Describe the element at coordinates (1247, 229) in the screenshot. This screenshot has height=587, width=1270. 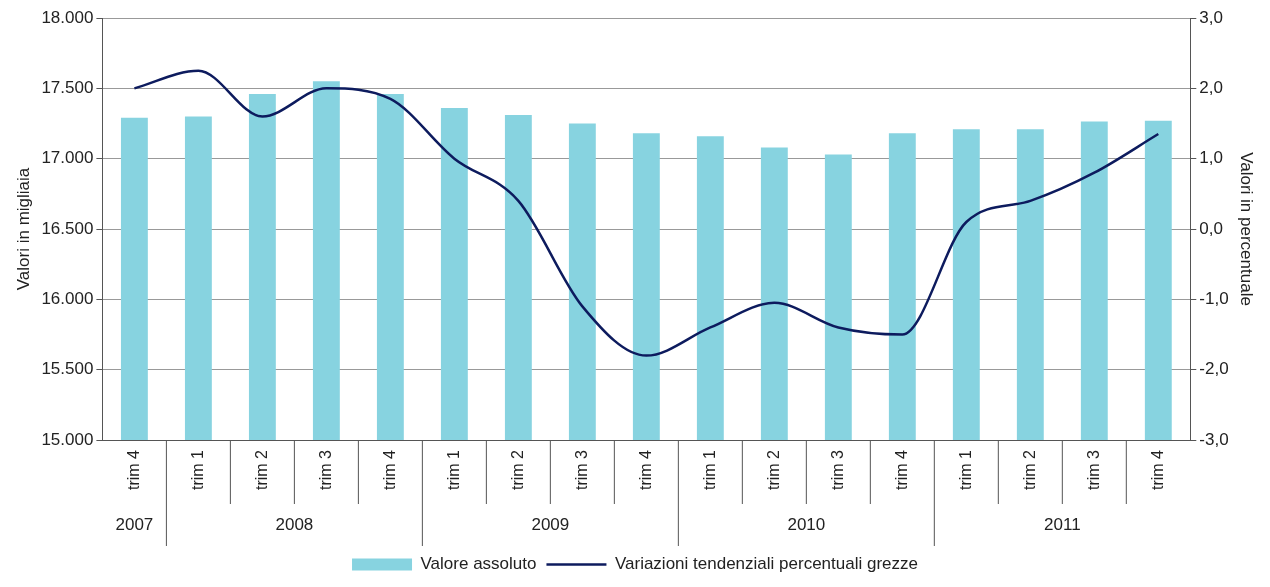
I see `y2-axis-title: Valori in percentuale` at that location.